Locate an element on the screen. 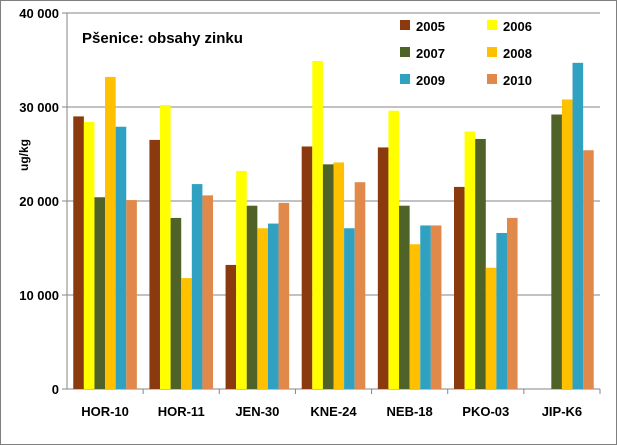 This screenshot has width=617, height=445. legend-label-2007: 2007 is located at coordinates (430, 53).